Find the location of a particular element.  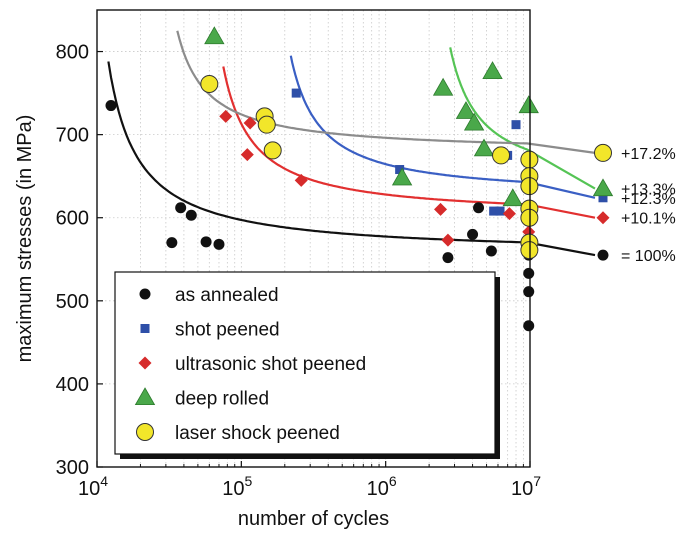

y-tick-label: 700 is located at coordinates (72, 136).